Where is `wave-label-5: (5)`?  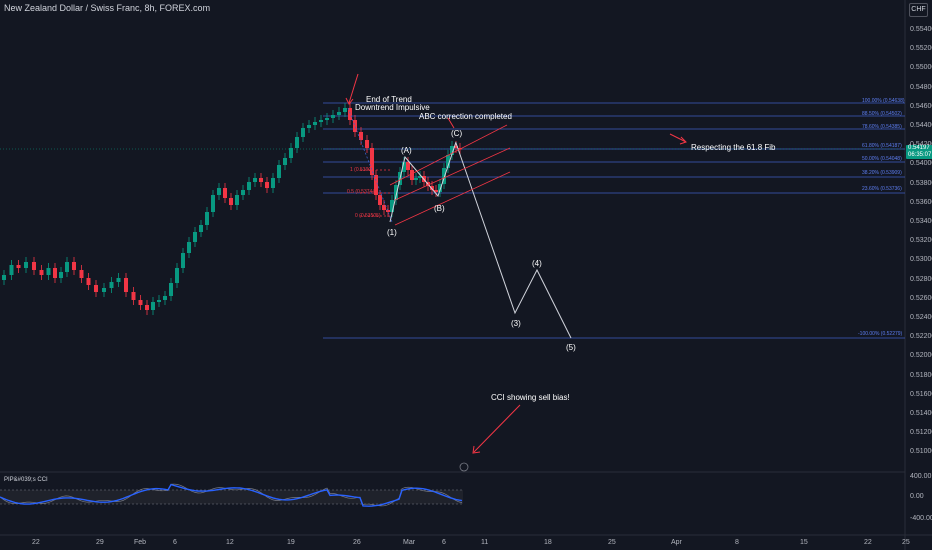 wave-label-5: (5) is located at coordinates (571, 347).